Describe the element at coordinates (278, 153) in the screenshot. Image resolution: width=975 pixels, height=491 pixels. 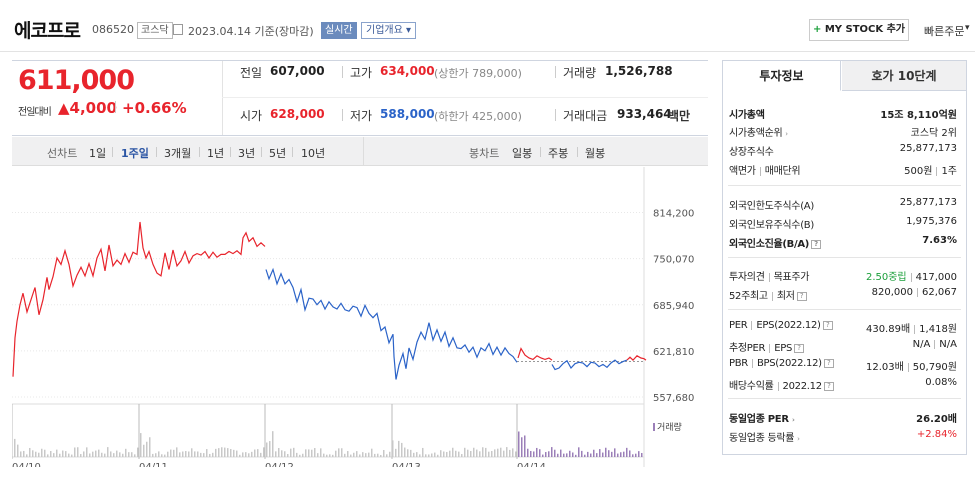
I see `tab-5year: 5년` at that location.